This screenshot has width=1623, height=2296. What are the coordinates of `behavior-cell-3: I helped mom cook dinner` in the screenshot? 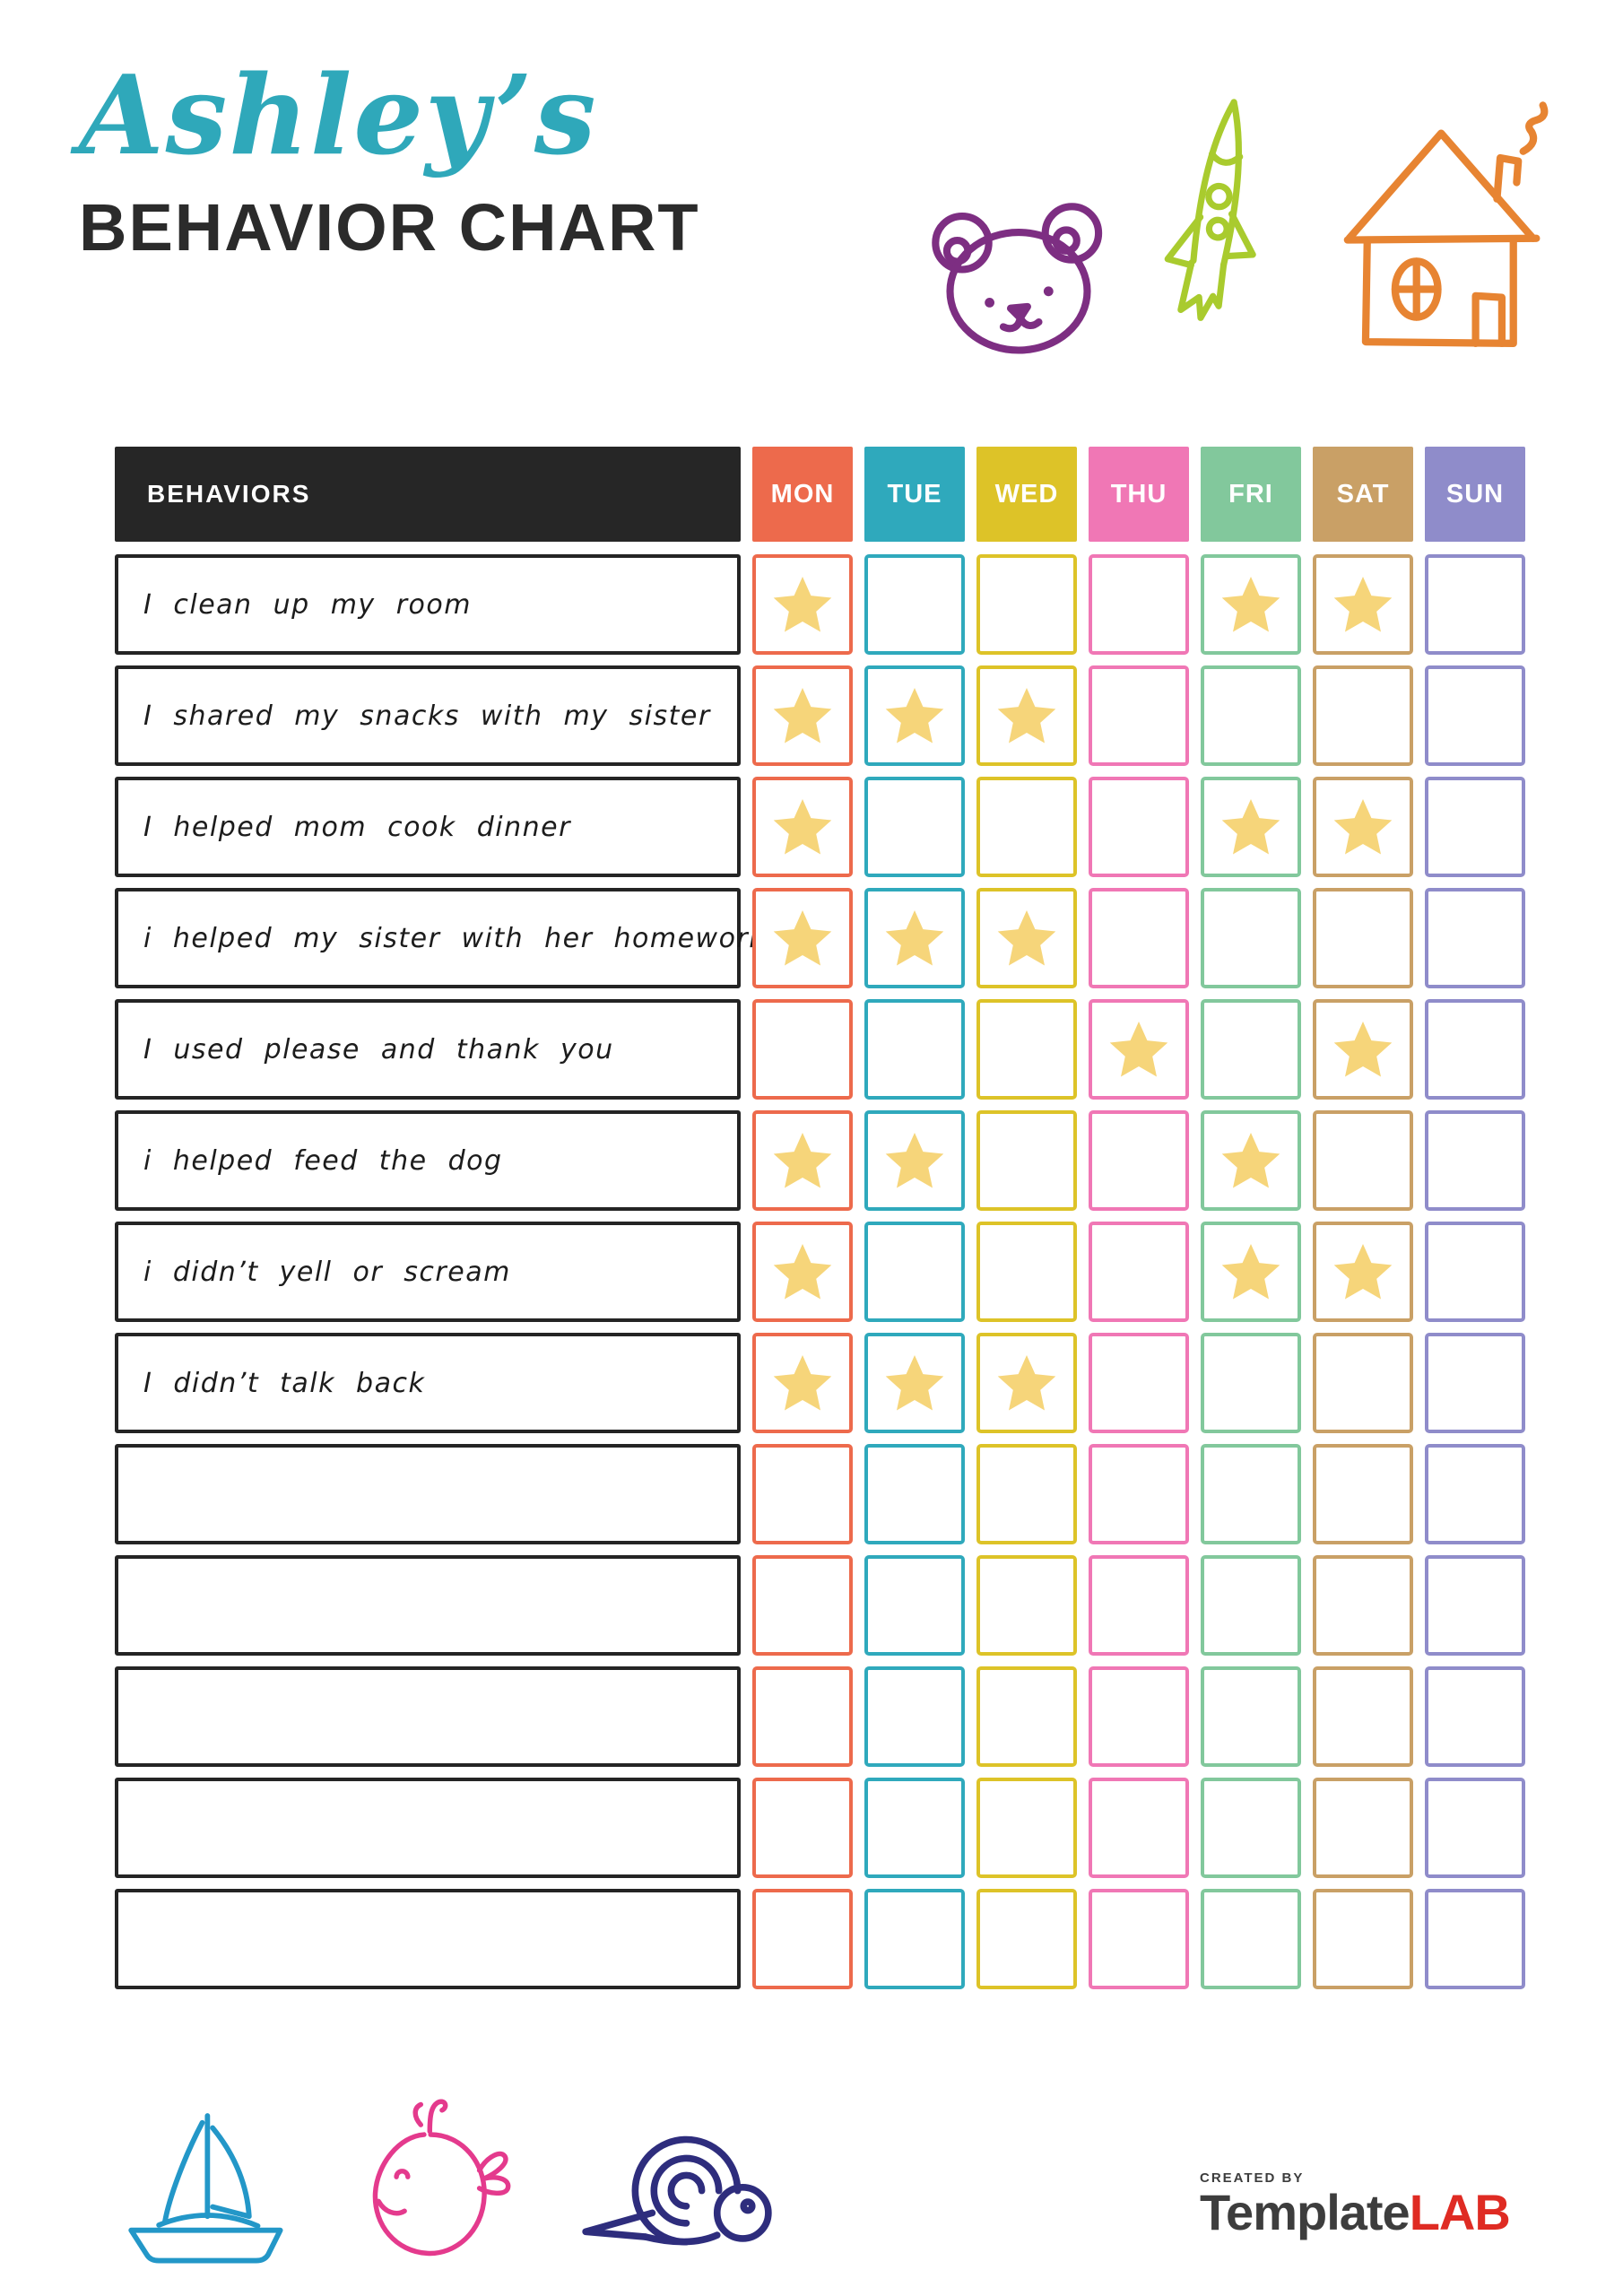 It's located at (428, 827).